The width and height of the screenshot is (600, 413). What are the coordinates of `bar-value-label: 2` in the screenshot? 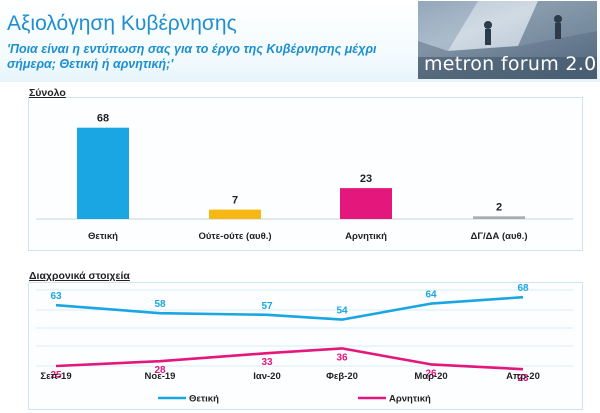 It's located at (499, 207).